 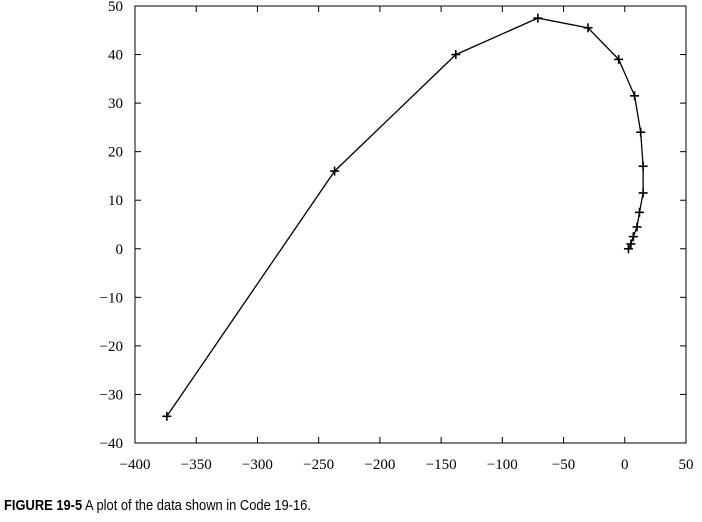 I want to click on x-tick-labels: −400 −350 −300 −250 −200 −150 −100 −50 0 50, so click(x=407, y=465).